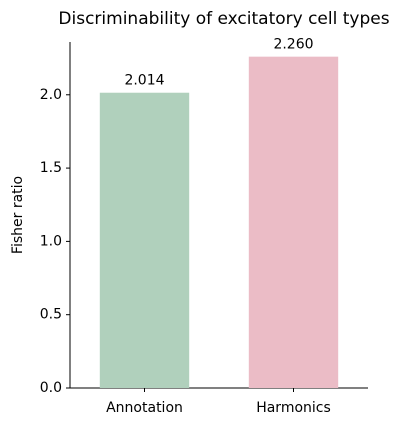 The width and height of the screenshot is (419, 426). Describe the element at coordinates (51, 95) in the screenshot. I see `y-tick-label: 2.0` at that location.